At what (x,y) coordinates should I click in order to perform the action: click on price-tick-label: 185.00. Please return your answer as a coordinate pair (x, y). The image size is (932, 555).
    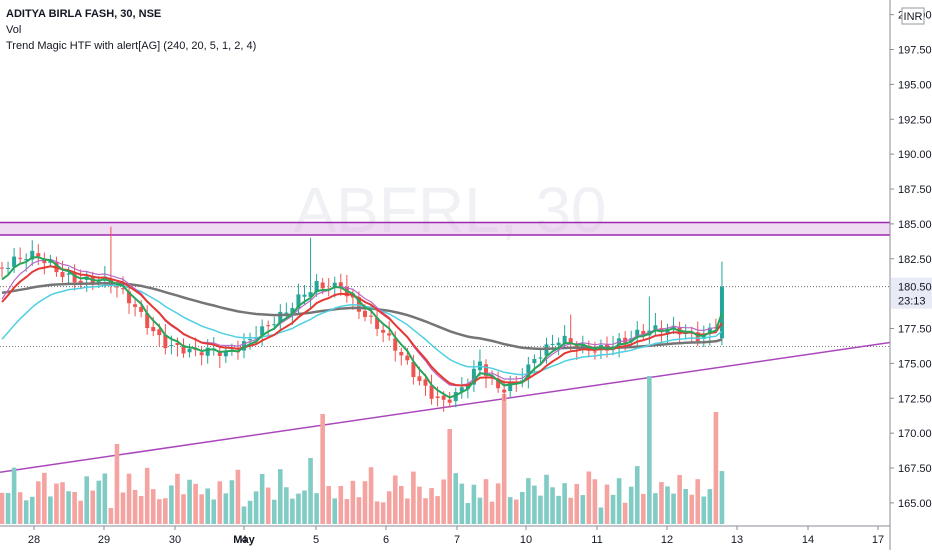
    Looking at the image, I should click on (915, 225).